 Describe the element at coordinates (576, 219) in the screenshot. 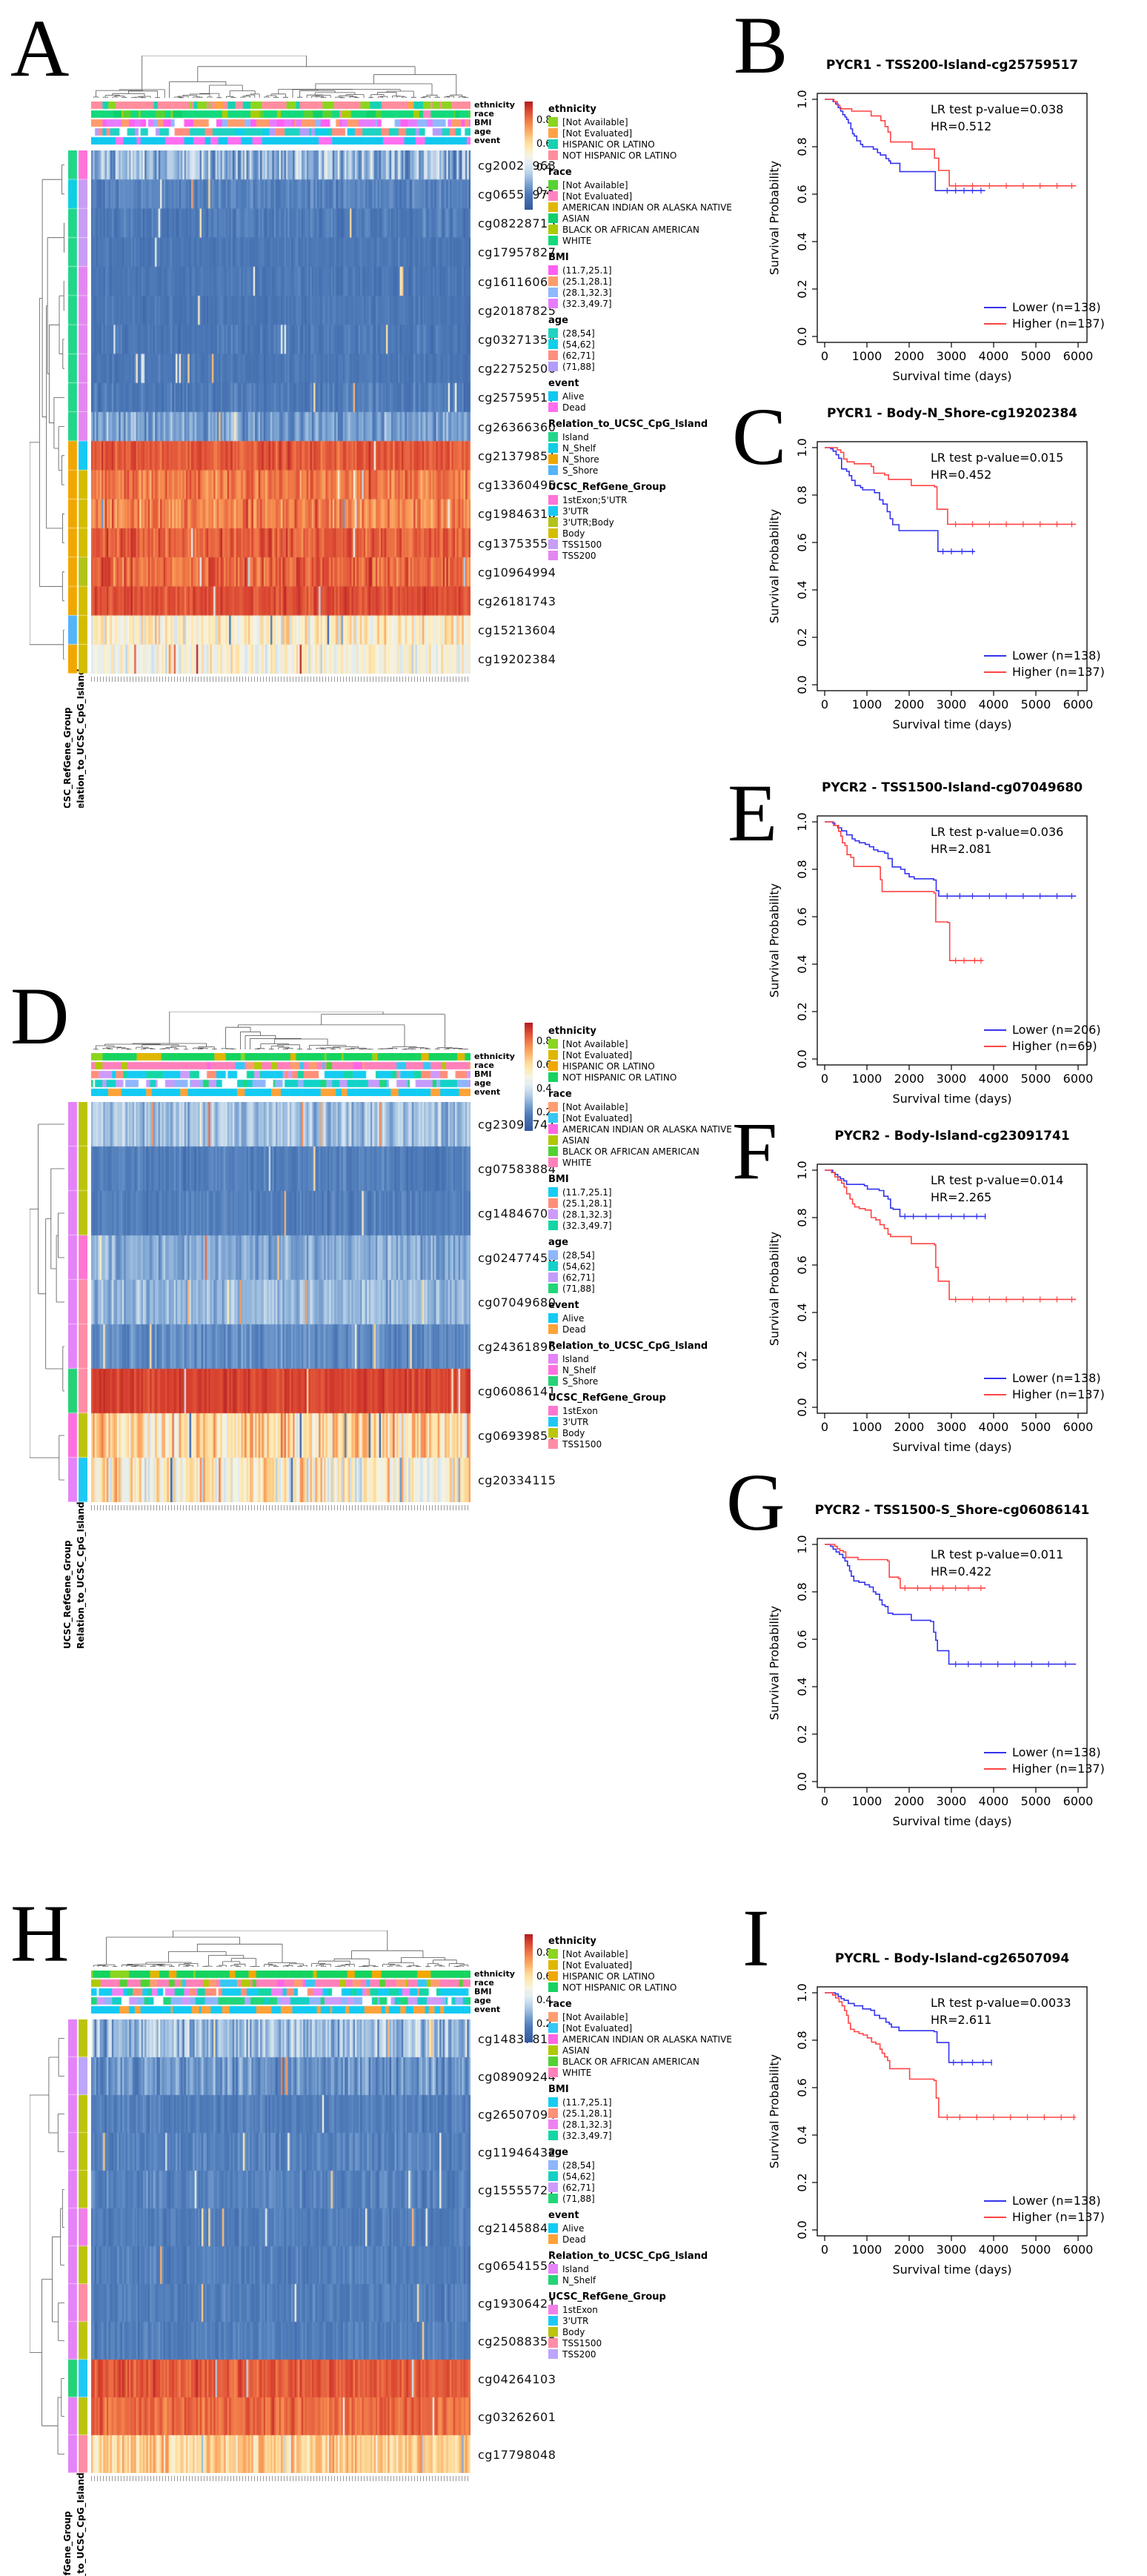

I see `legend-item-label: ASIAN` at that location.